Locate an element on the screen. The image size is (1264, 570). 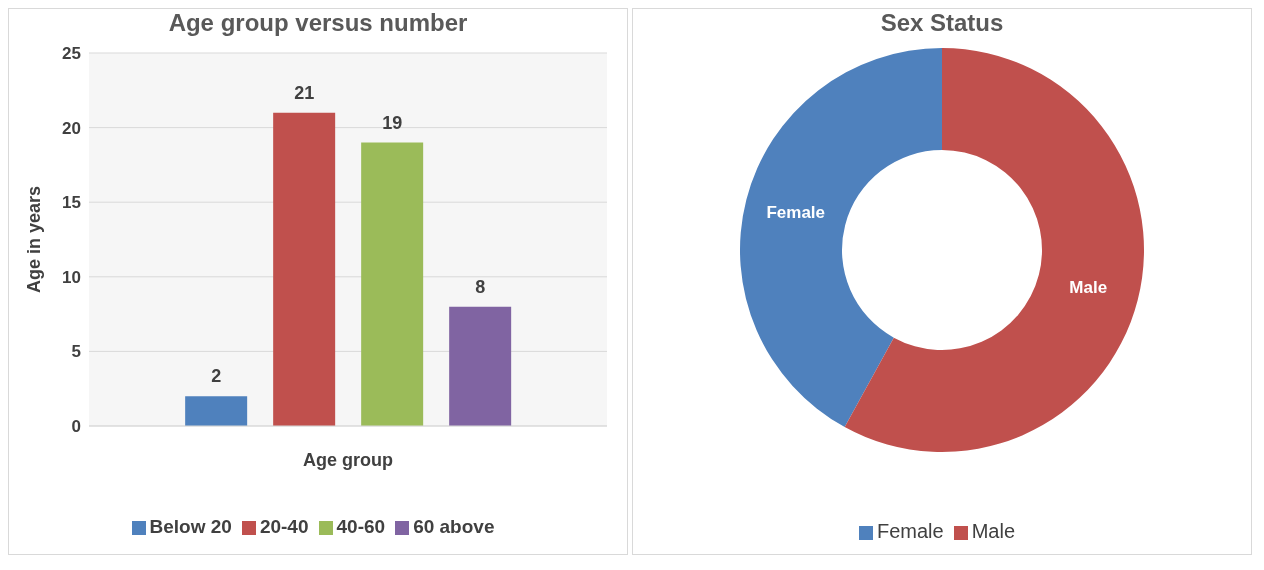
data-label: 2 is located at coordinates (216, 376).